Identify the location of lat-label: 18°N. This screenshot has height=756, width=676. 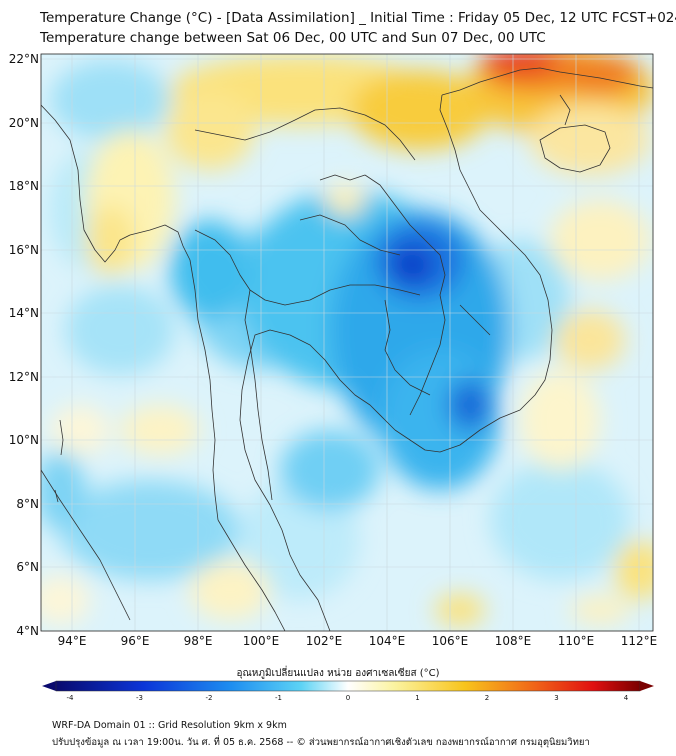
(24, 186).